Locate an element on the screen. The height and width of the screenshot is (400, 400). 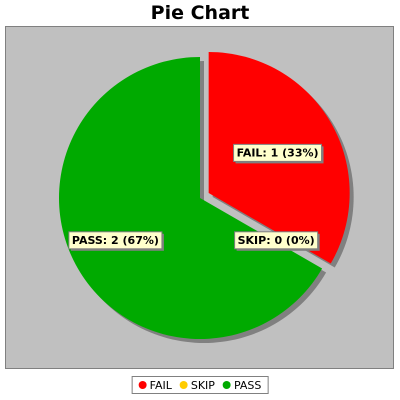
slice-label-skip: SKIP: 0 (0%) is located at coordinates (276, 240).